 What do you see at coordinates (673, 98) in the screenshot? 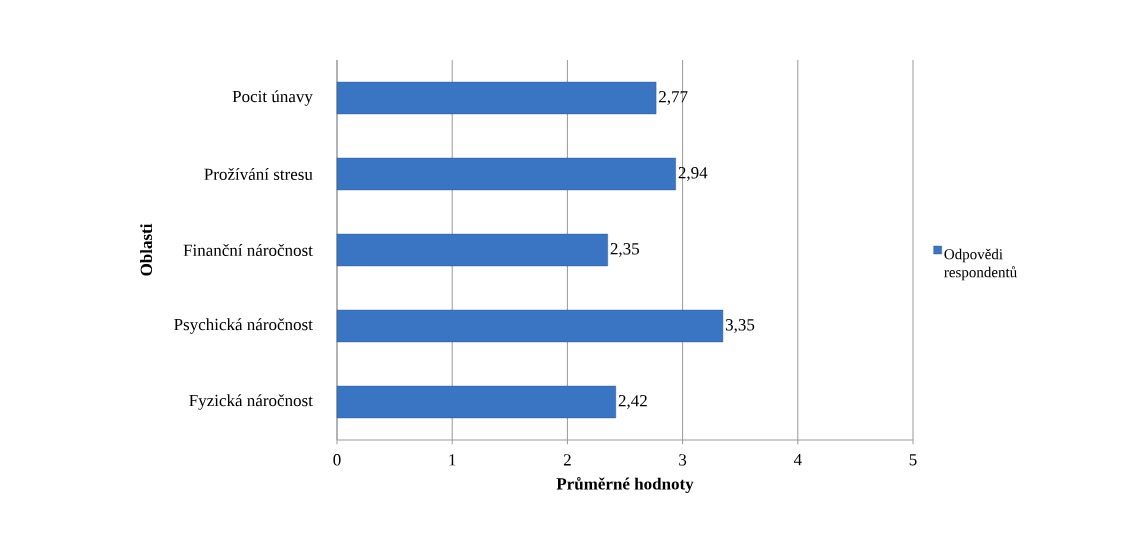
I see `data-label: 2,77` at bounding box center [673, 98].